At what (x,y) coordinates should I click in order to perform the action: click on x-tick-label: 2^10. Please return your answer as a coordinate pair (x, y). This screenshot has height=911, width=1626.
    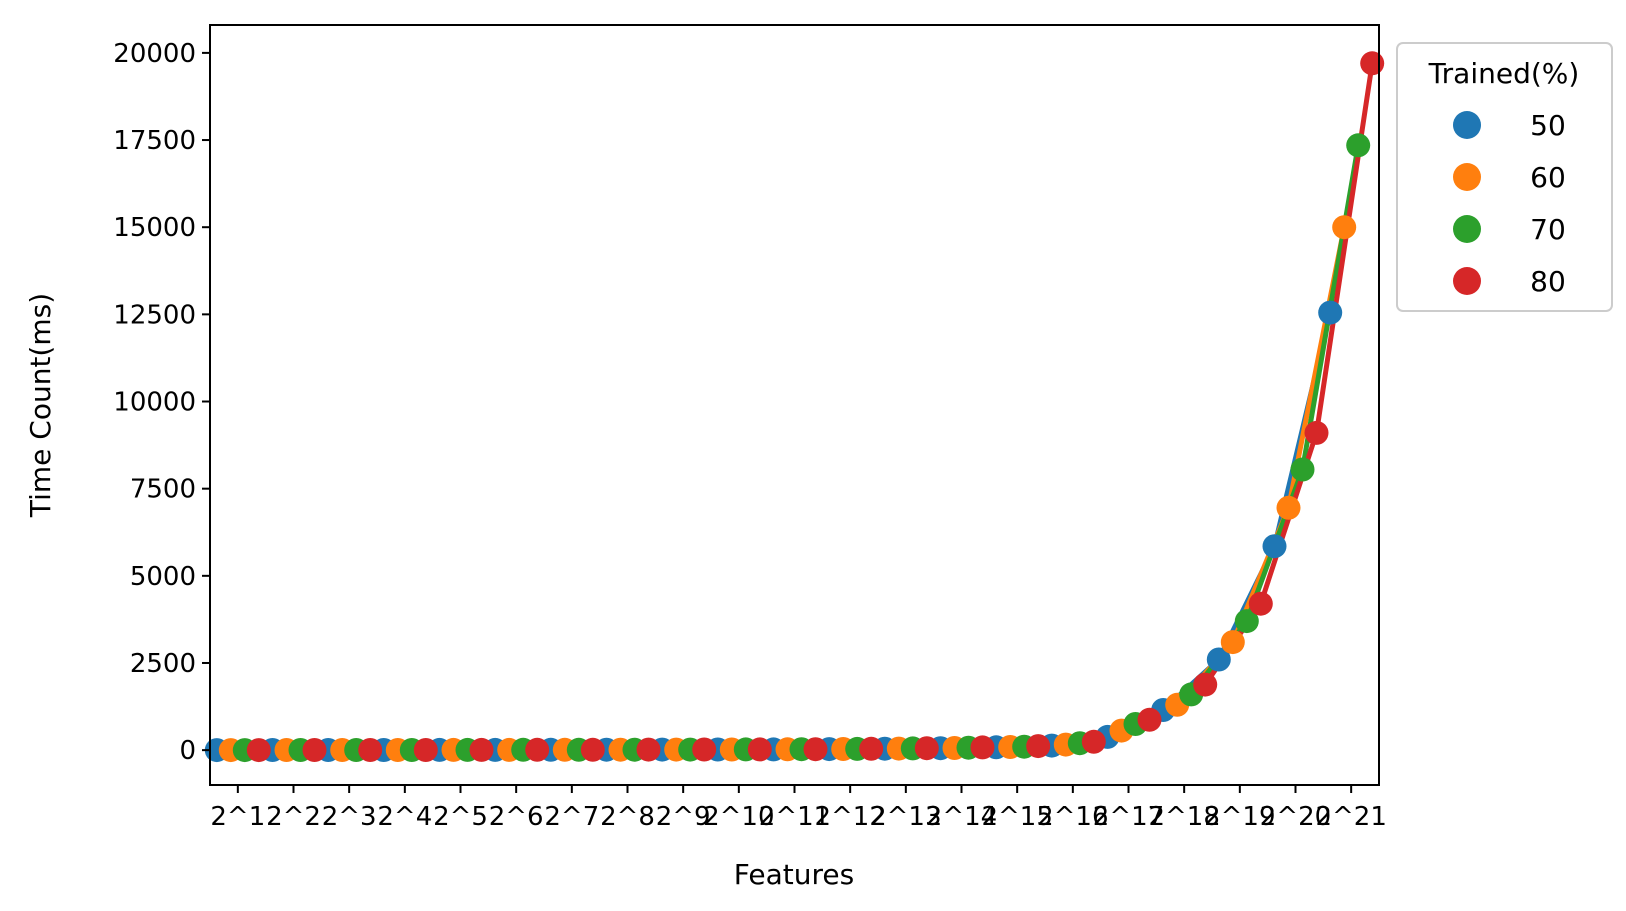
    Looking at the image, I should click on (738, 817).